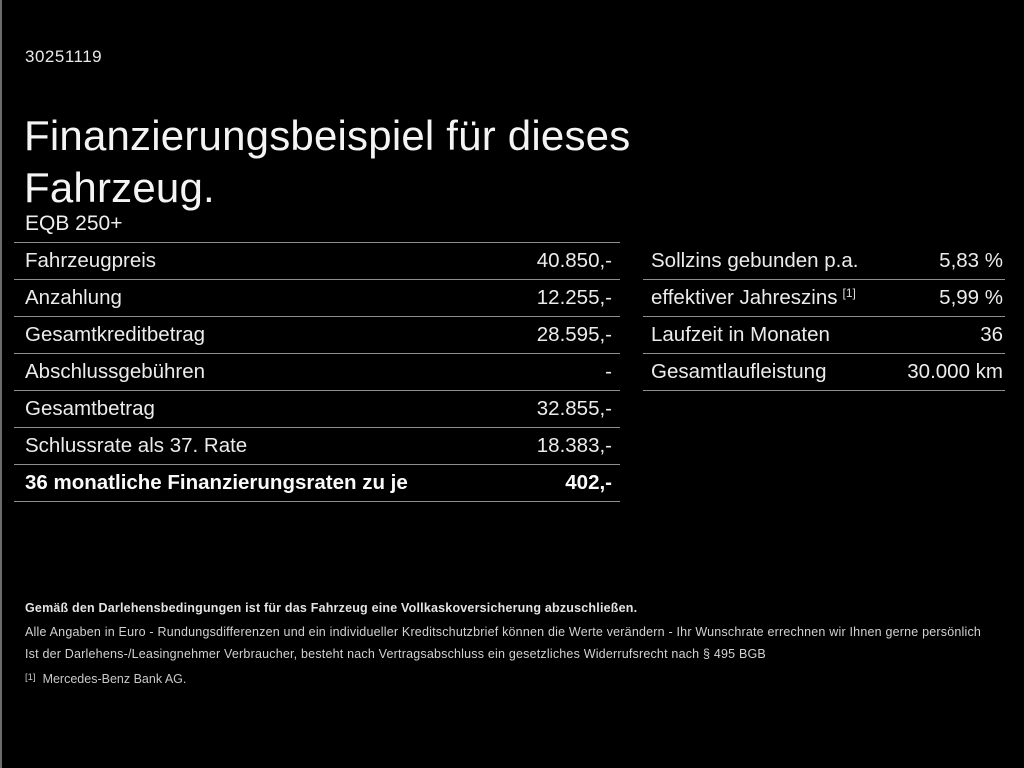 Image resolution: width=1024 pixels, height=768 pixels. I want to click on finance-row-total-amount: Gesamtbetrag 32.855,-, so click(317, 409).